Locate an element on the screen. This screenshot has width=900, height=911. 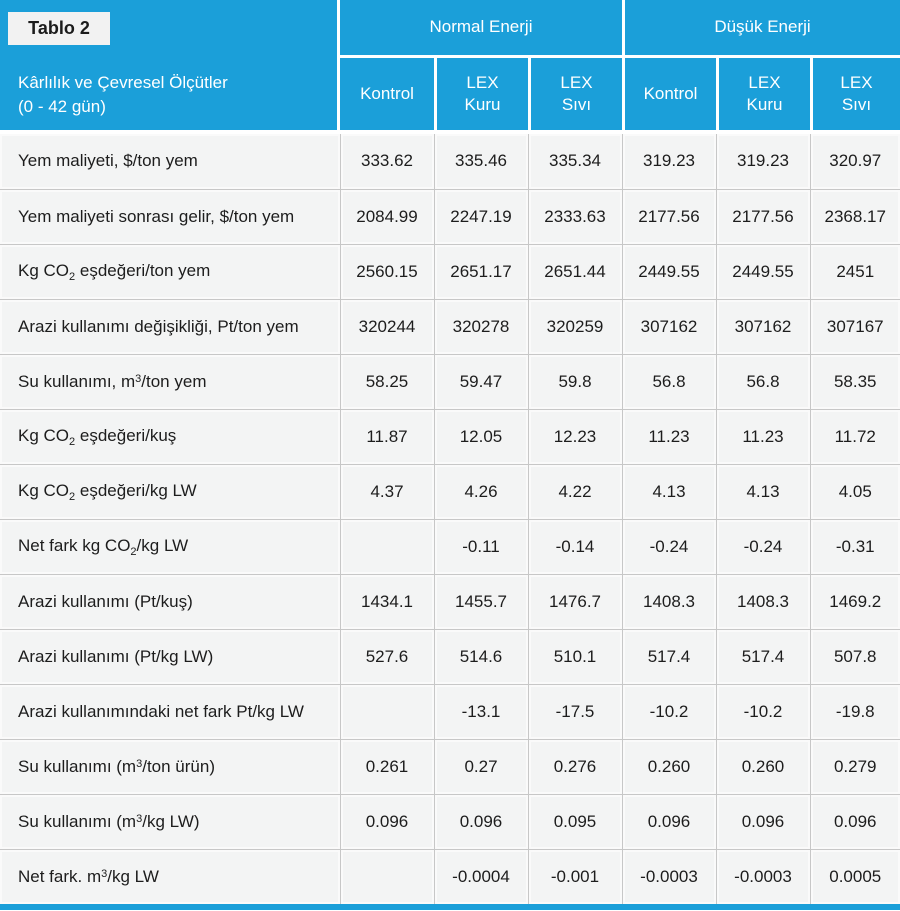
cell-value: -0.001 is located at coordinates (574, 876).